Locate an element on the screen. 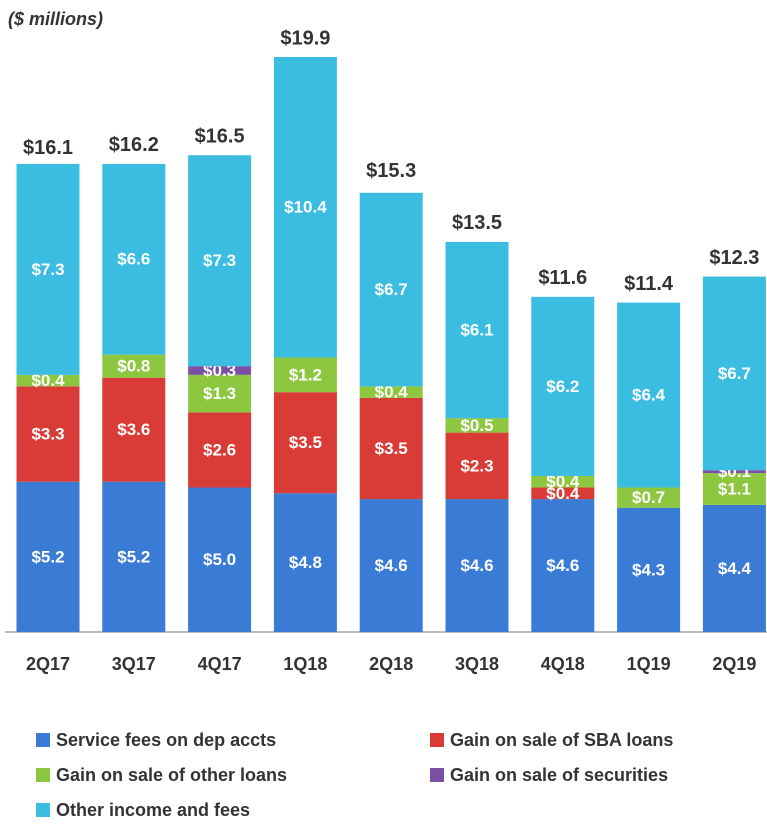  data-label: $4.4 is located at coordinates (735, 568).